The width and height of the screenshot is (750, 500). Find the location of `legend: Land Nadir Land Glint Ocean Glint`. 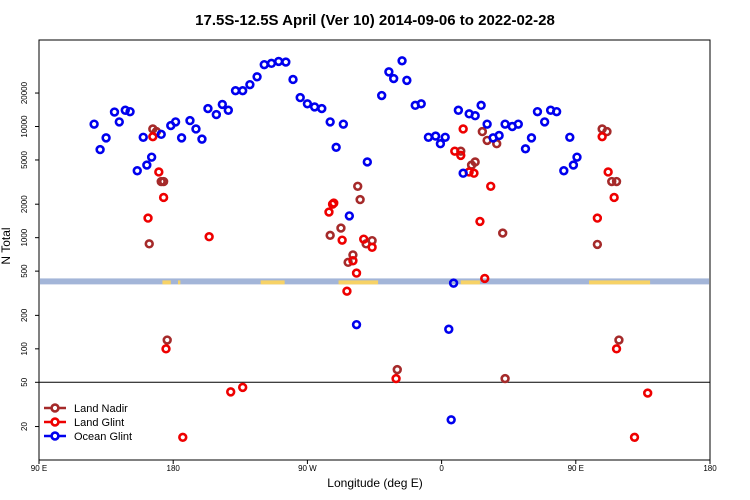

legend: Land Nadir Land Glint Ocean Glint is located at coordinates (88, 423).